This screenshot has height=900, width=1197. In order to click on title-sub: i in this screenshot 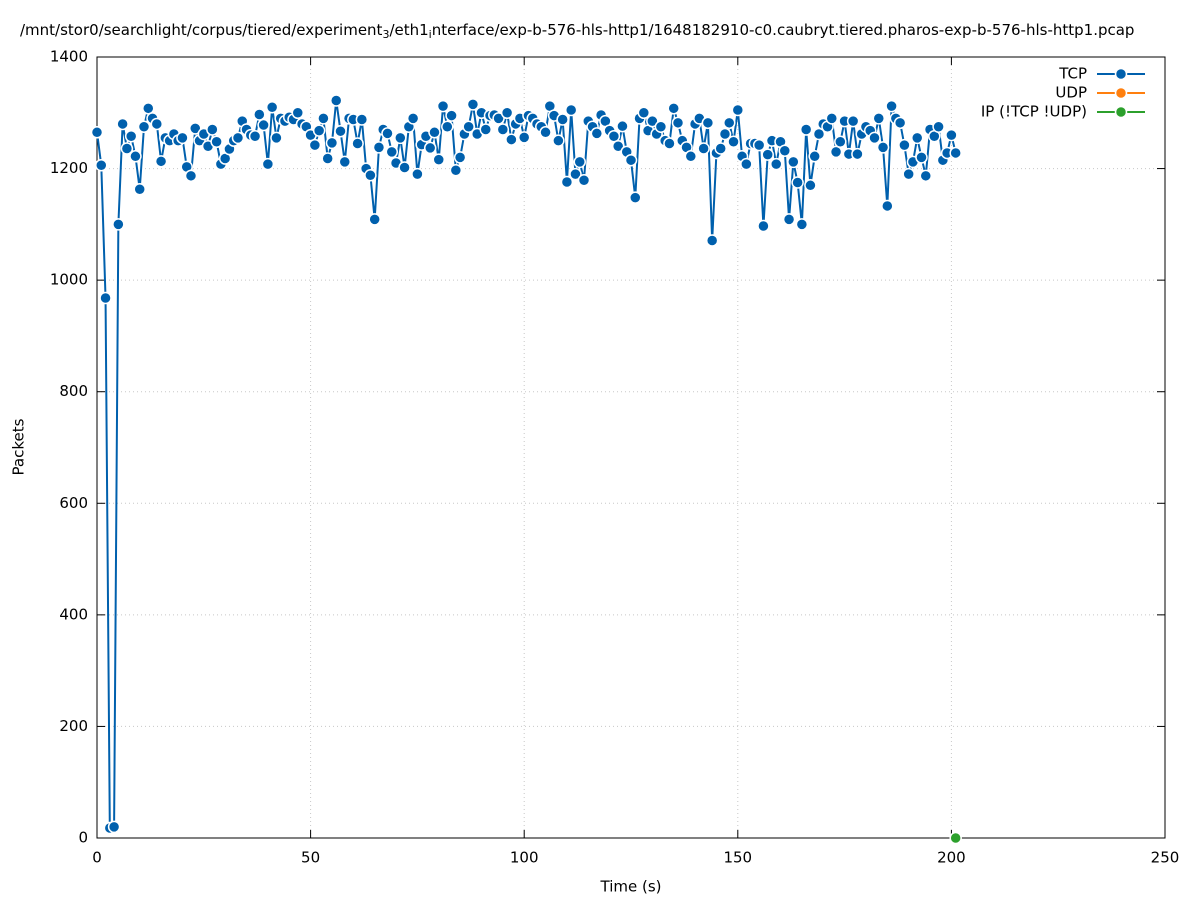, I will do `click(430, 34)`.